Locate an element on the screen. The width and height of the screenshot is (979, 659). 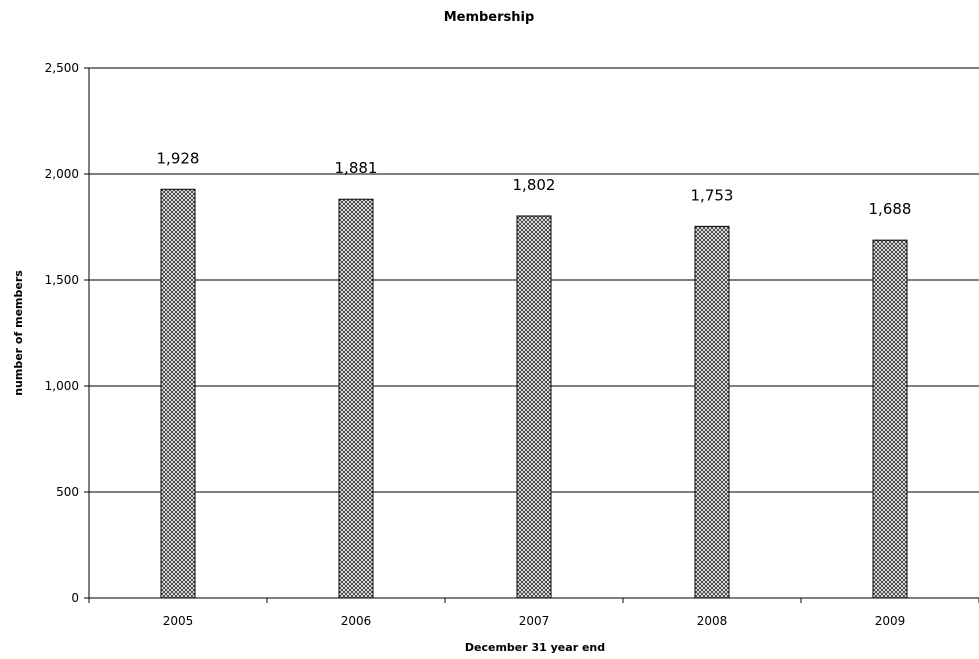
bar-value-label: 1,802 is located at coordinates (534, 185).